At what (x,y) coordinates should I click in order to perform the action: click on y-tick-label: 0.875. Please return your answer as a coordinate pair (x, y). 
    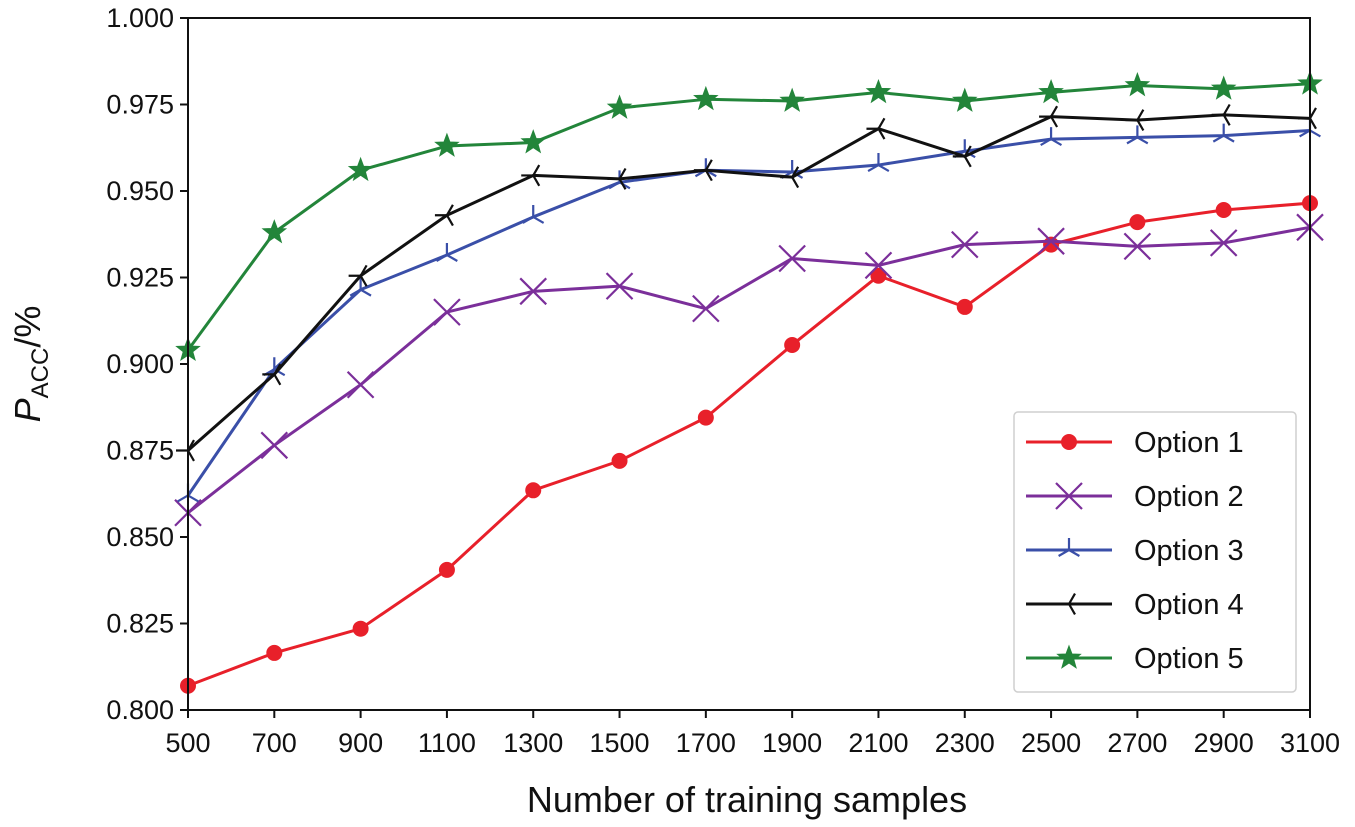
    Looking at the image, I should click on (140, 451).